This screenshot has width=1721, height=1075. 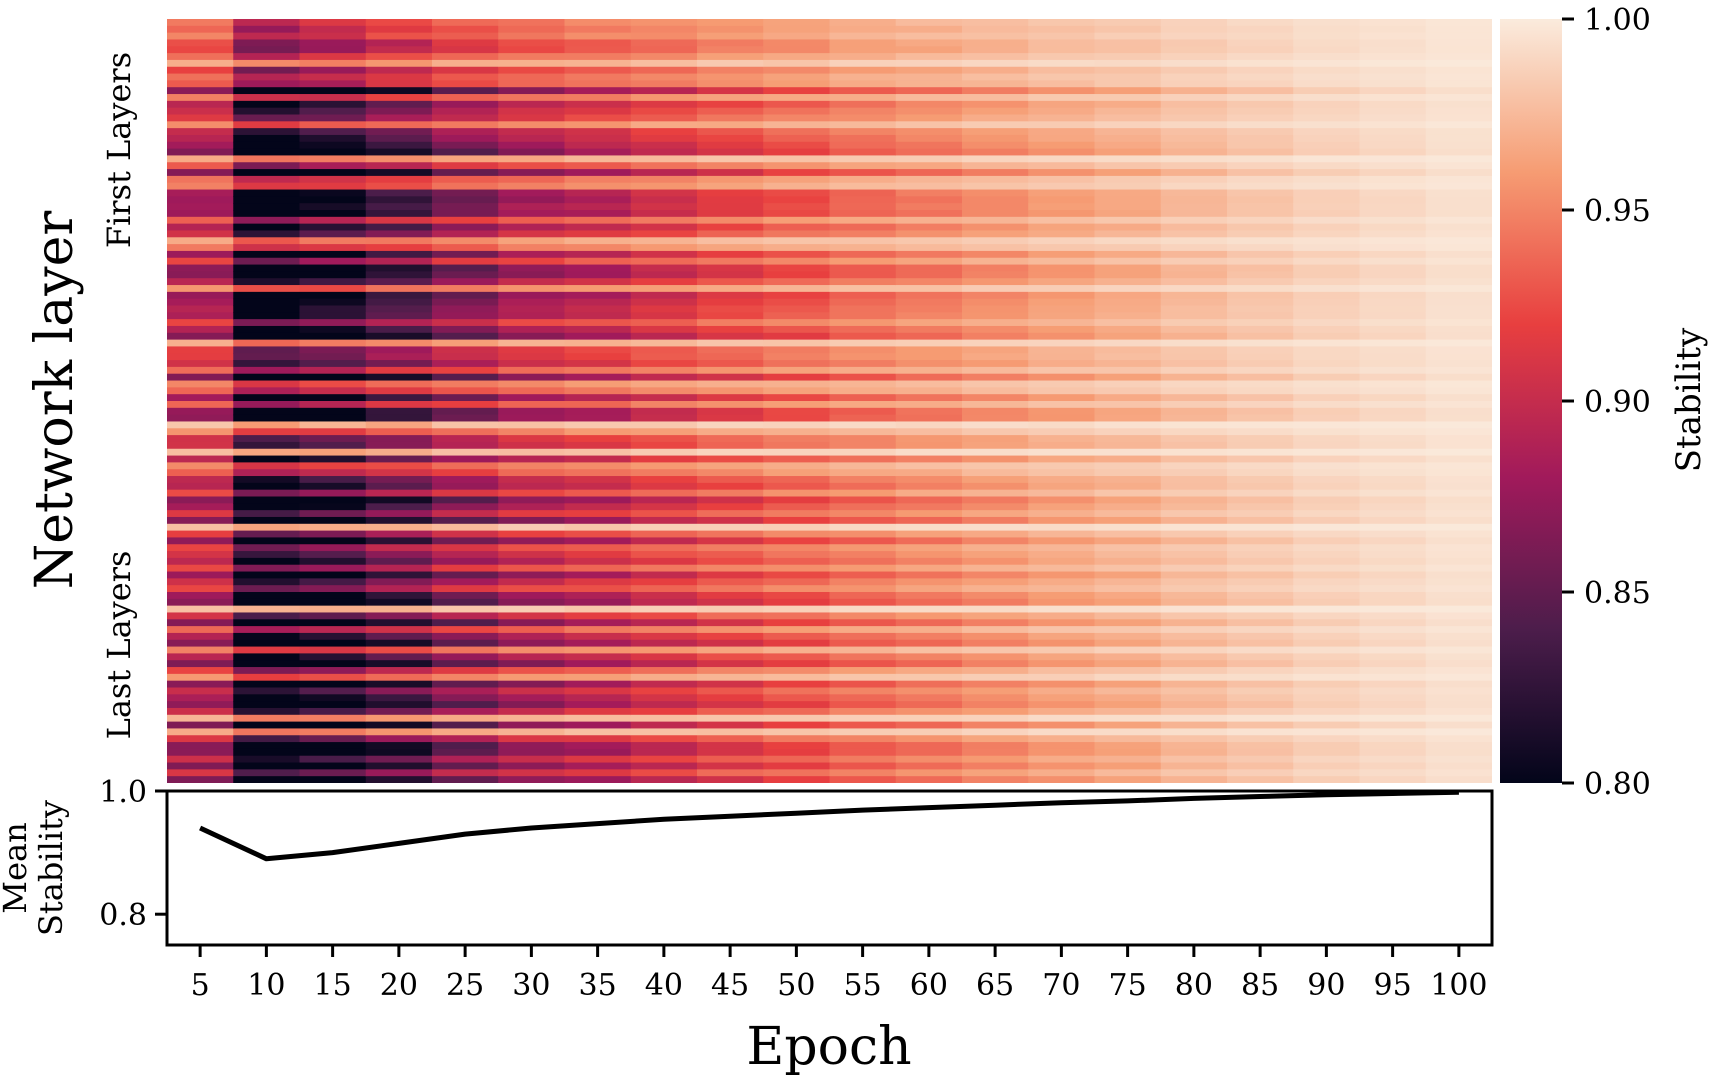 What do you see at coordinates (17, 867) in the screenshot?
I see `line-y-axis-title-line1: Mean` at bounding box center [17, 867].